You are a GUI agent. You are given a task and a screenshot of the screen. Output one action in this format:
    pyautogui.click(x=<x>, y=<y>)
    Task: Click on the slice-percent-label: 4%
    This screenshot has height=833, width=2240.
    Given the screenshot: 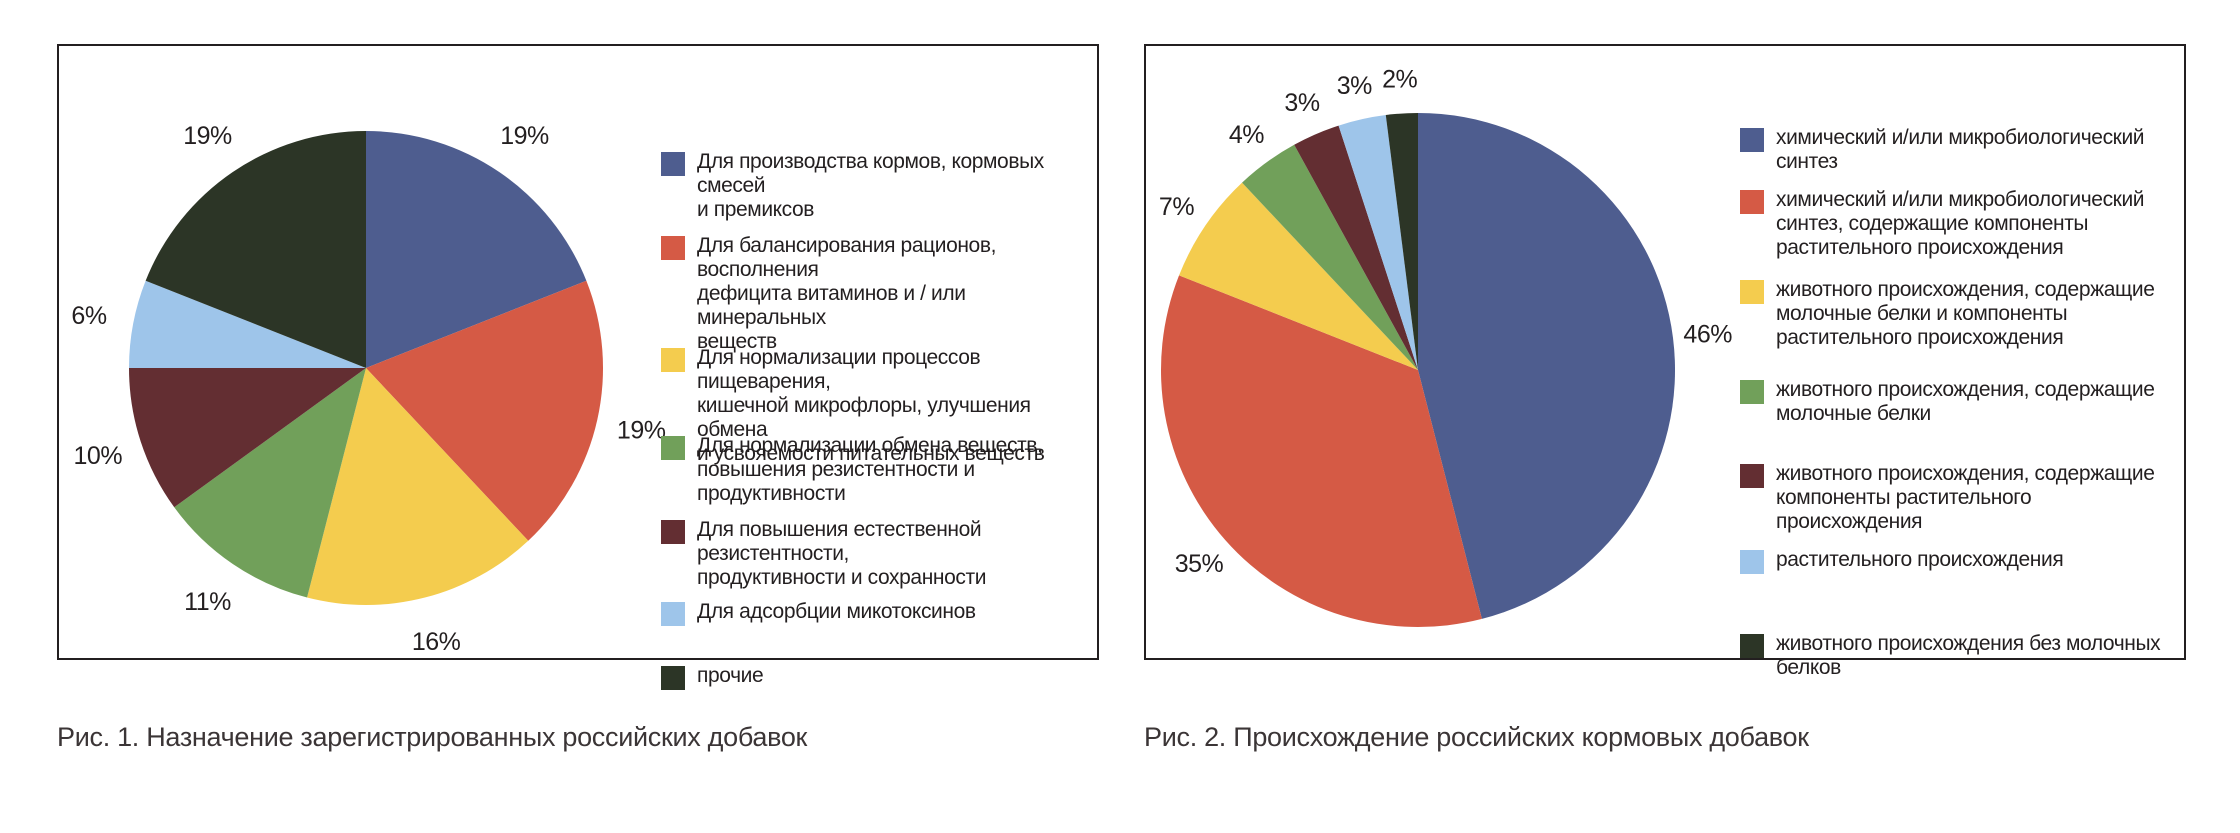 What is the action you would take?
    pyautogui.click(x=1246, y=135)
    